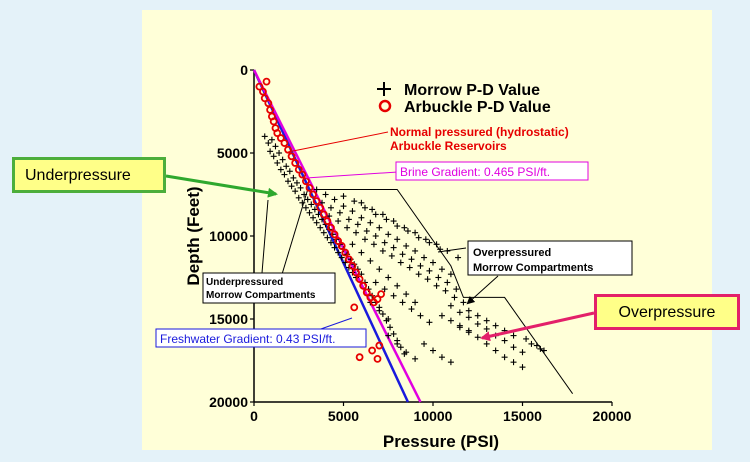 This screenshot has width=750, height=462. What do you see at coordinates (343, 416) in the screenshot?
I see `x-tick-label: 5000` at bounding box center [343, 416].